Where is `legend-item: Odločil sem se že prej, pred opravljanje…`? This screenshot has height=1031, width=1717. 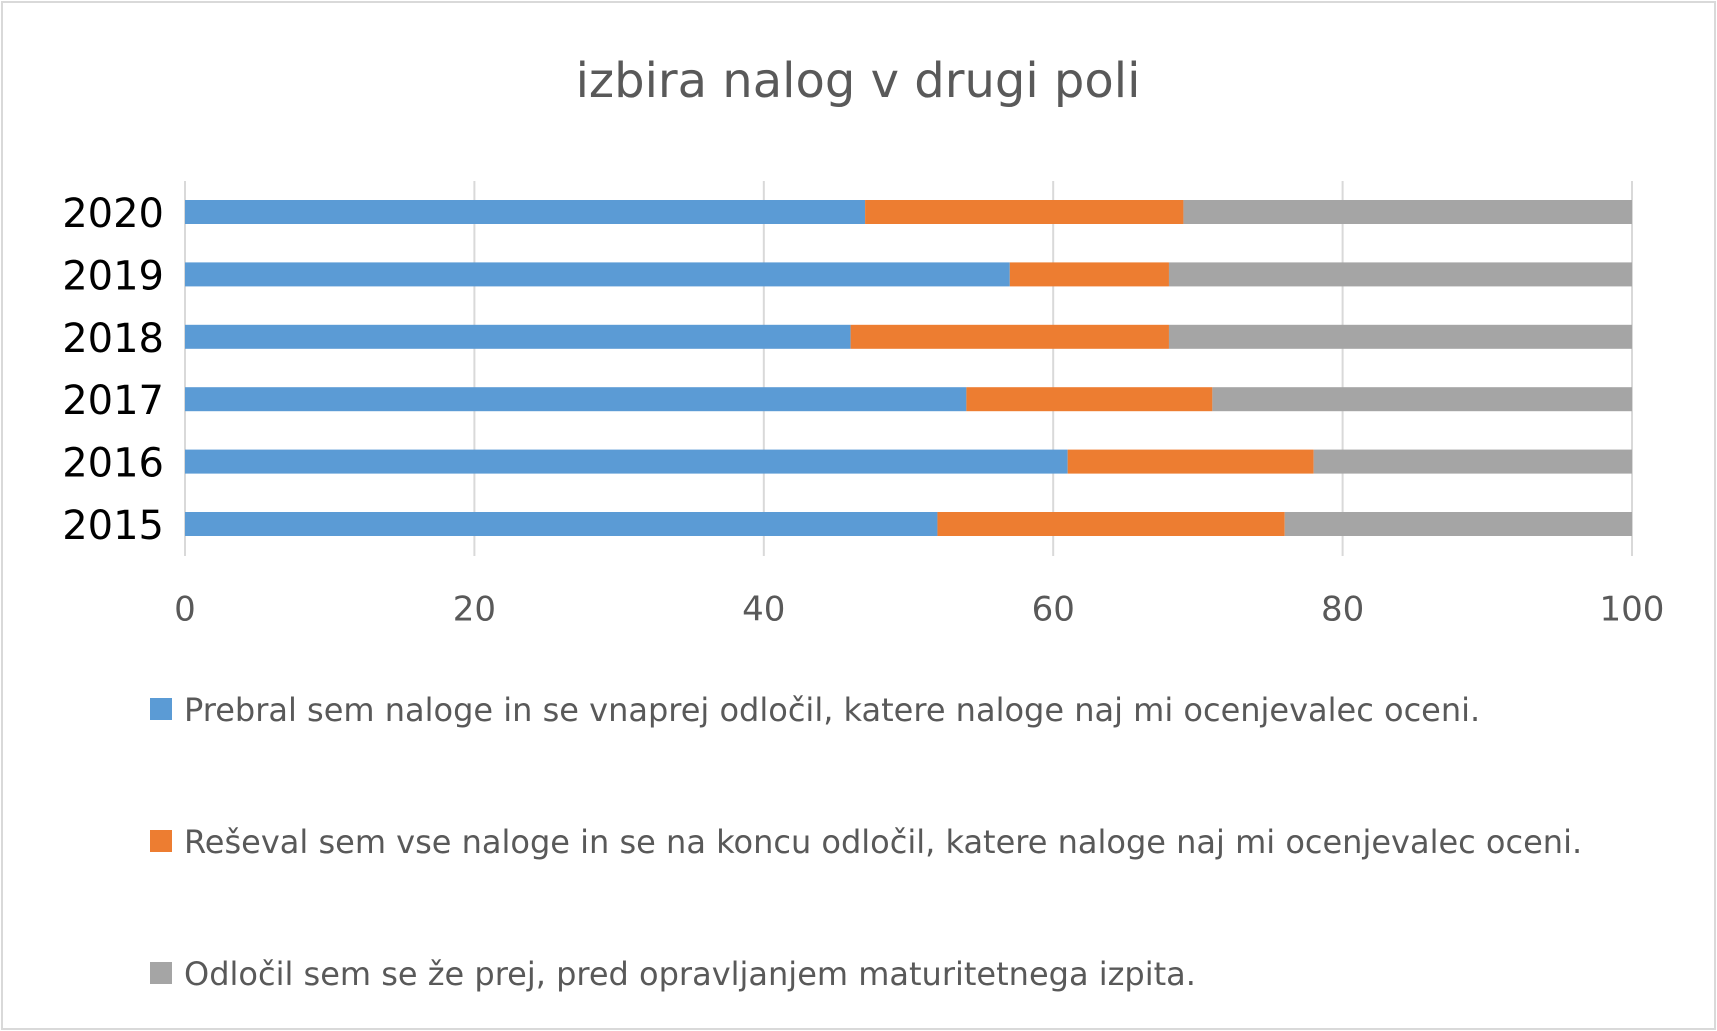 legend-item: Odločil sem se že prej, pred opravljanje… is located at coordinates (673, 976).